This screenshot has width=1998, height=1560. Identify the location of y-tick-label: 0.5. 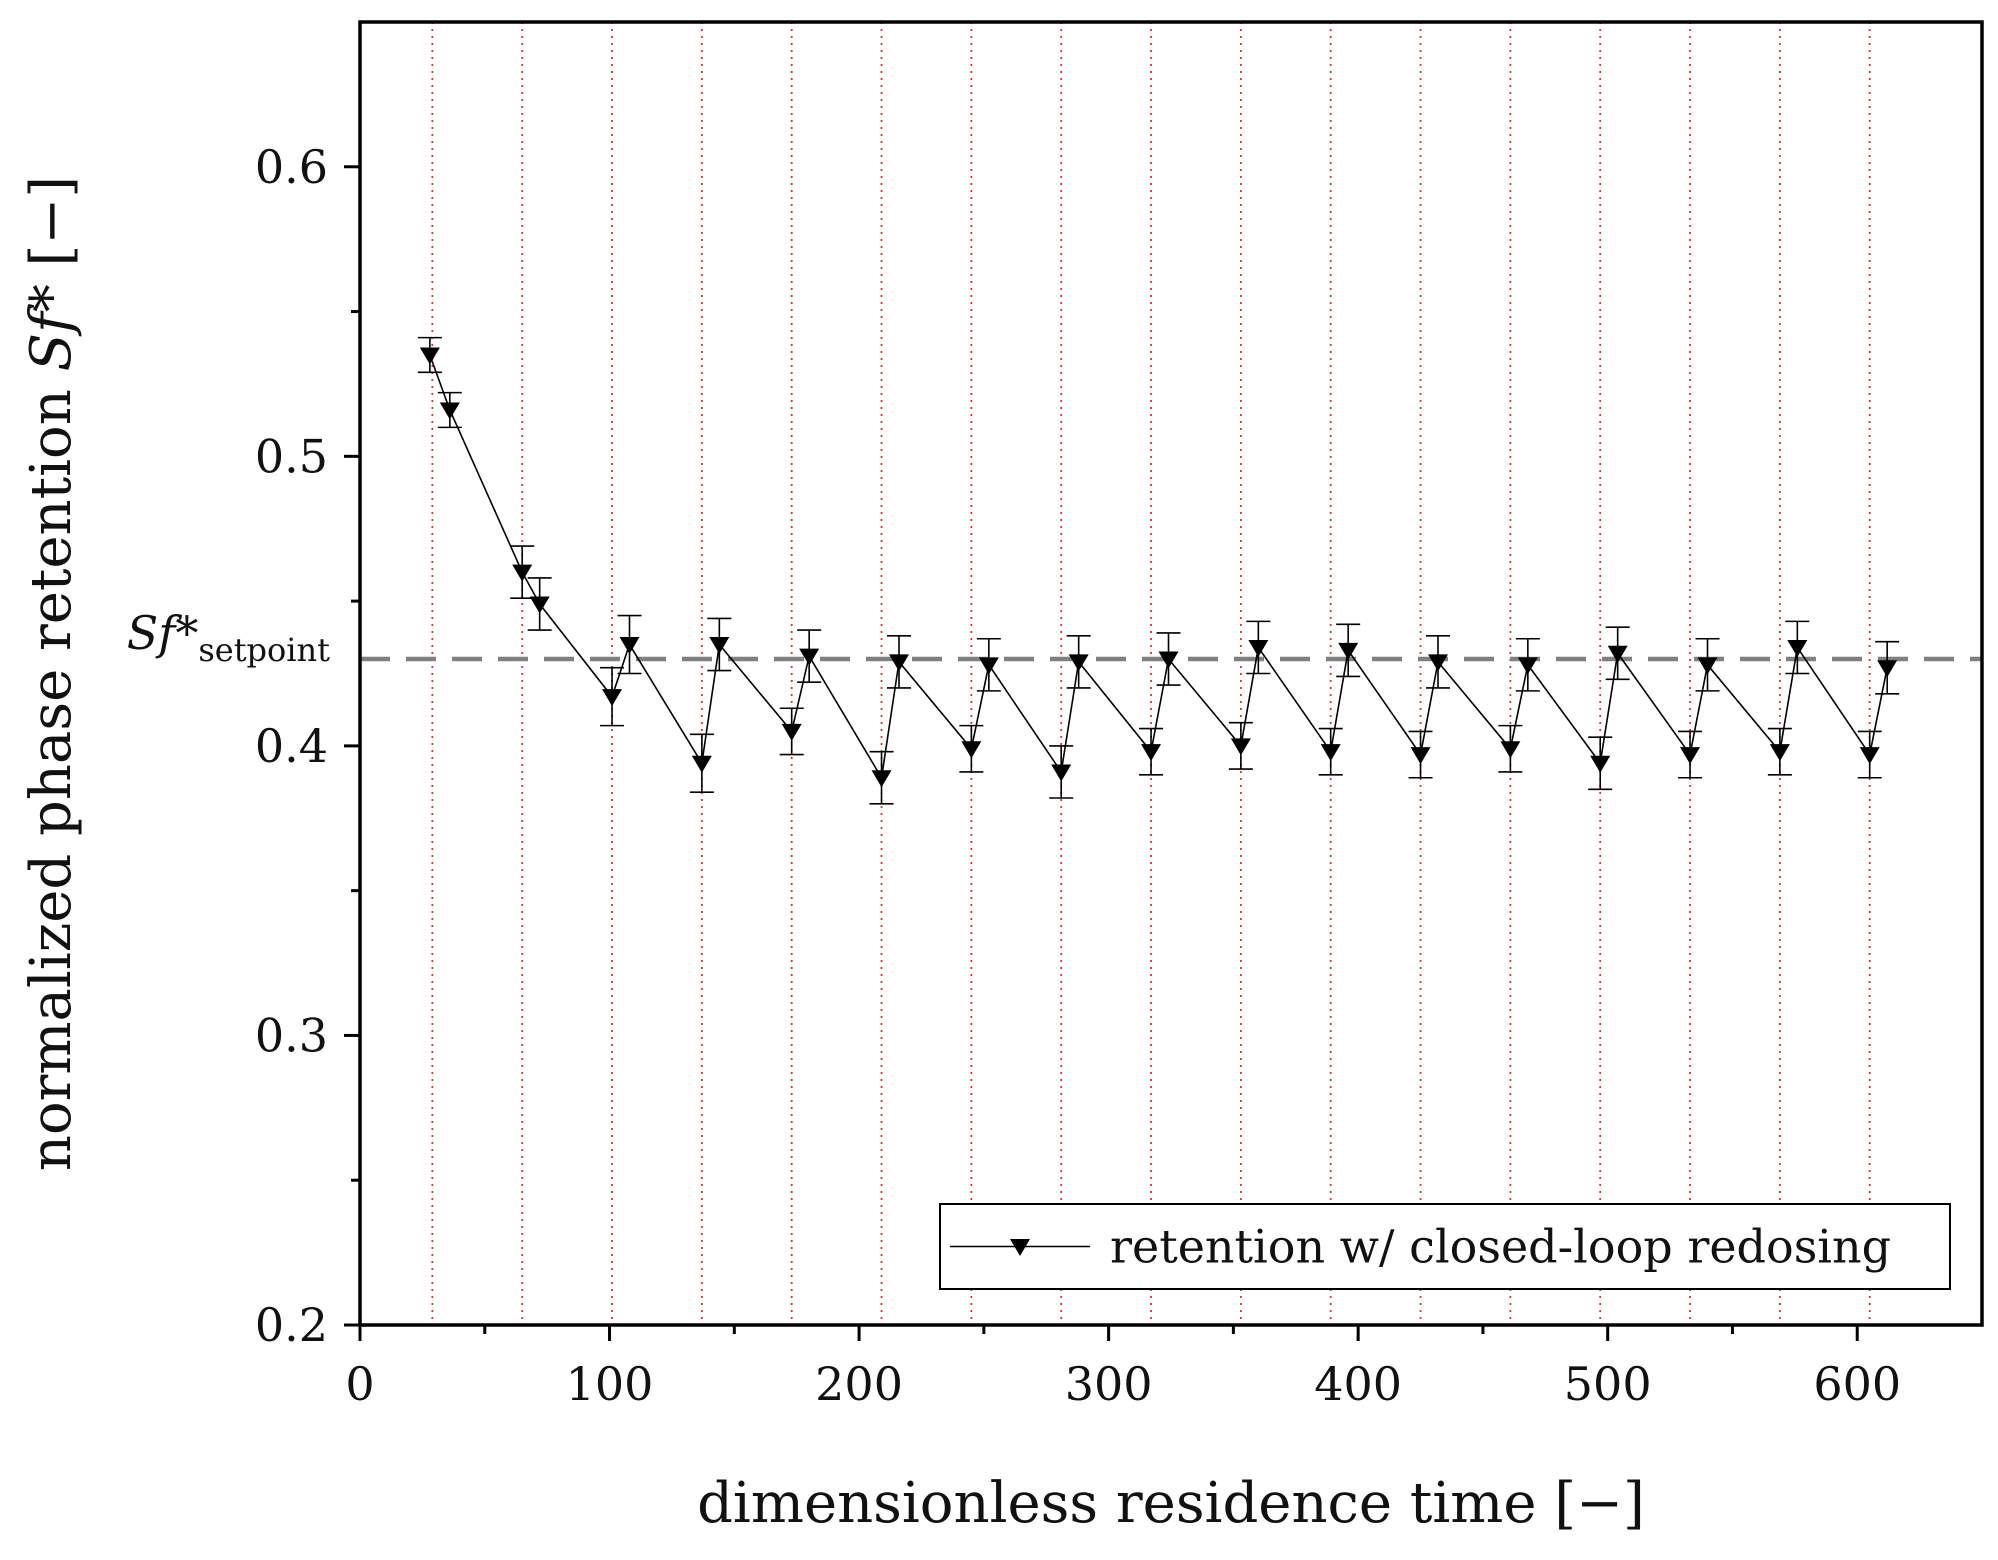
(291, 456).